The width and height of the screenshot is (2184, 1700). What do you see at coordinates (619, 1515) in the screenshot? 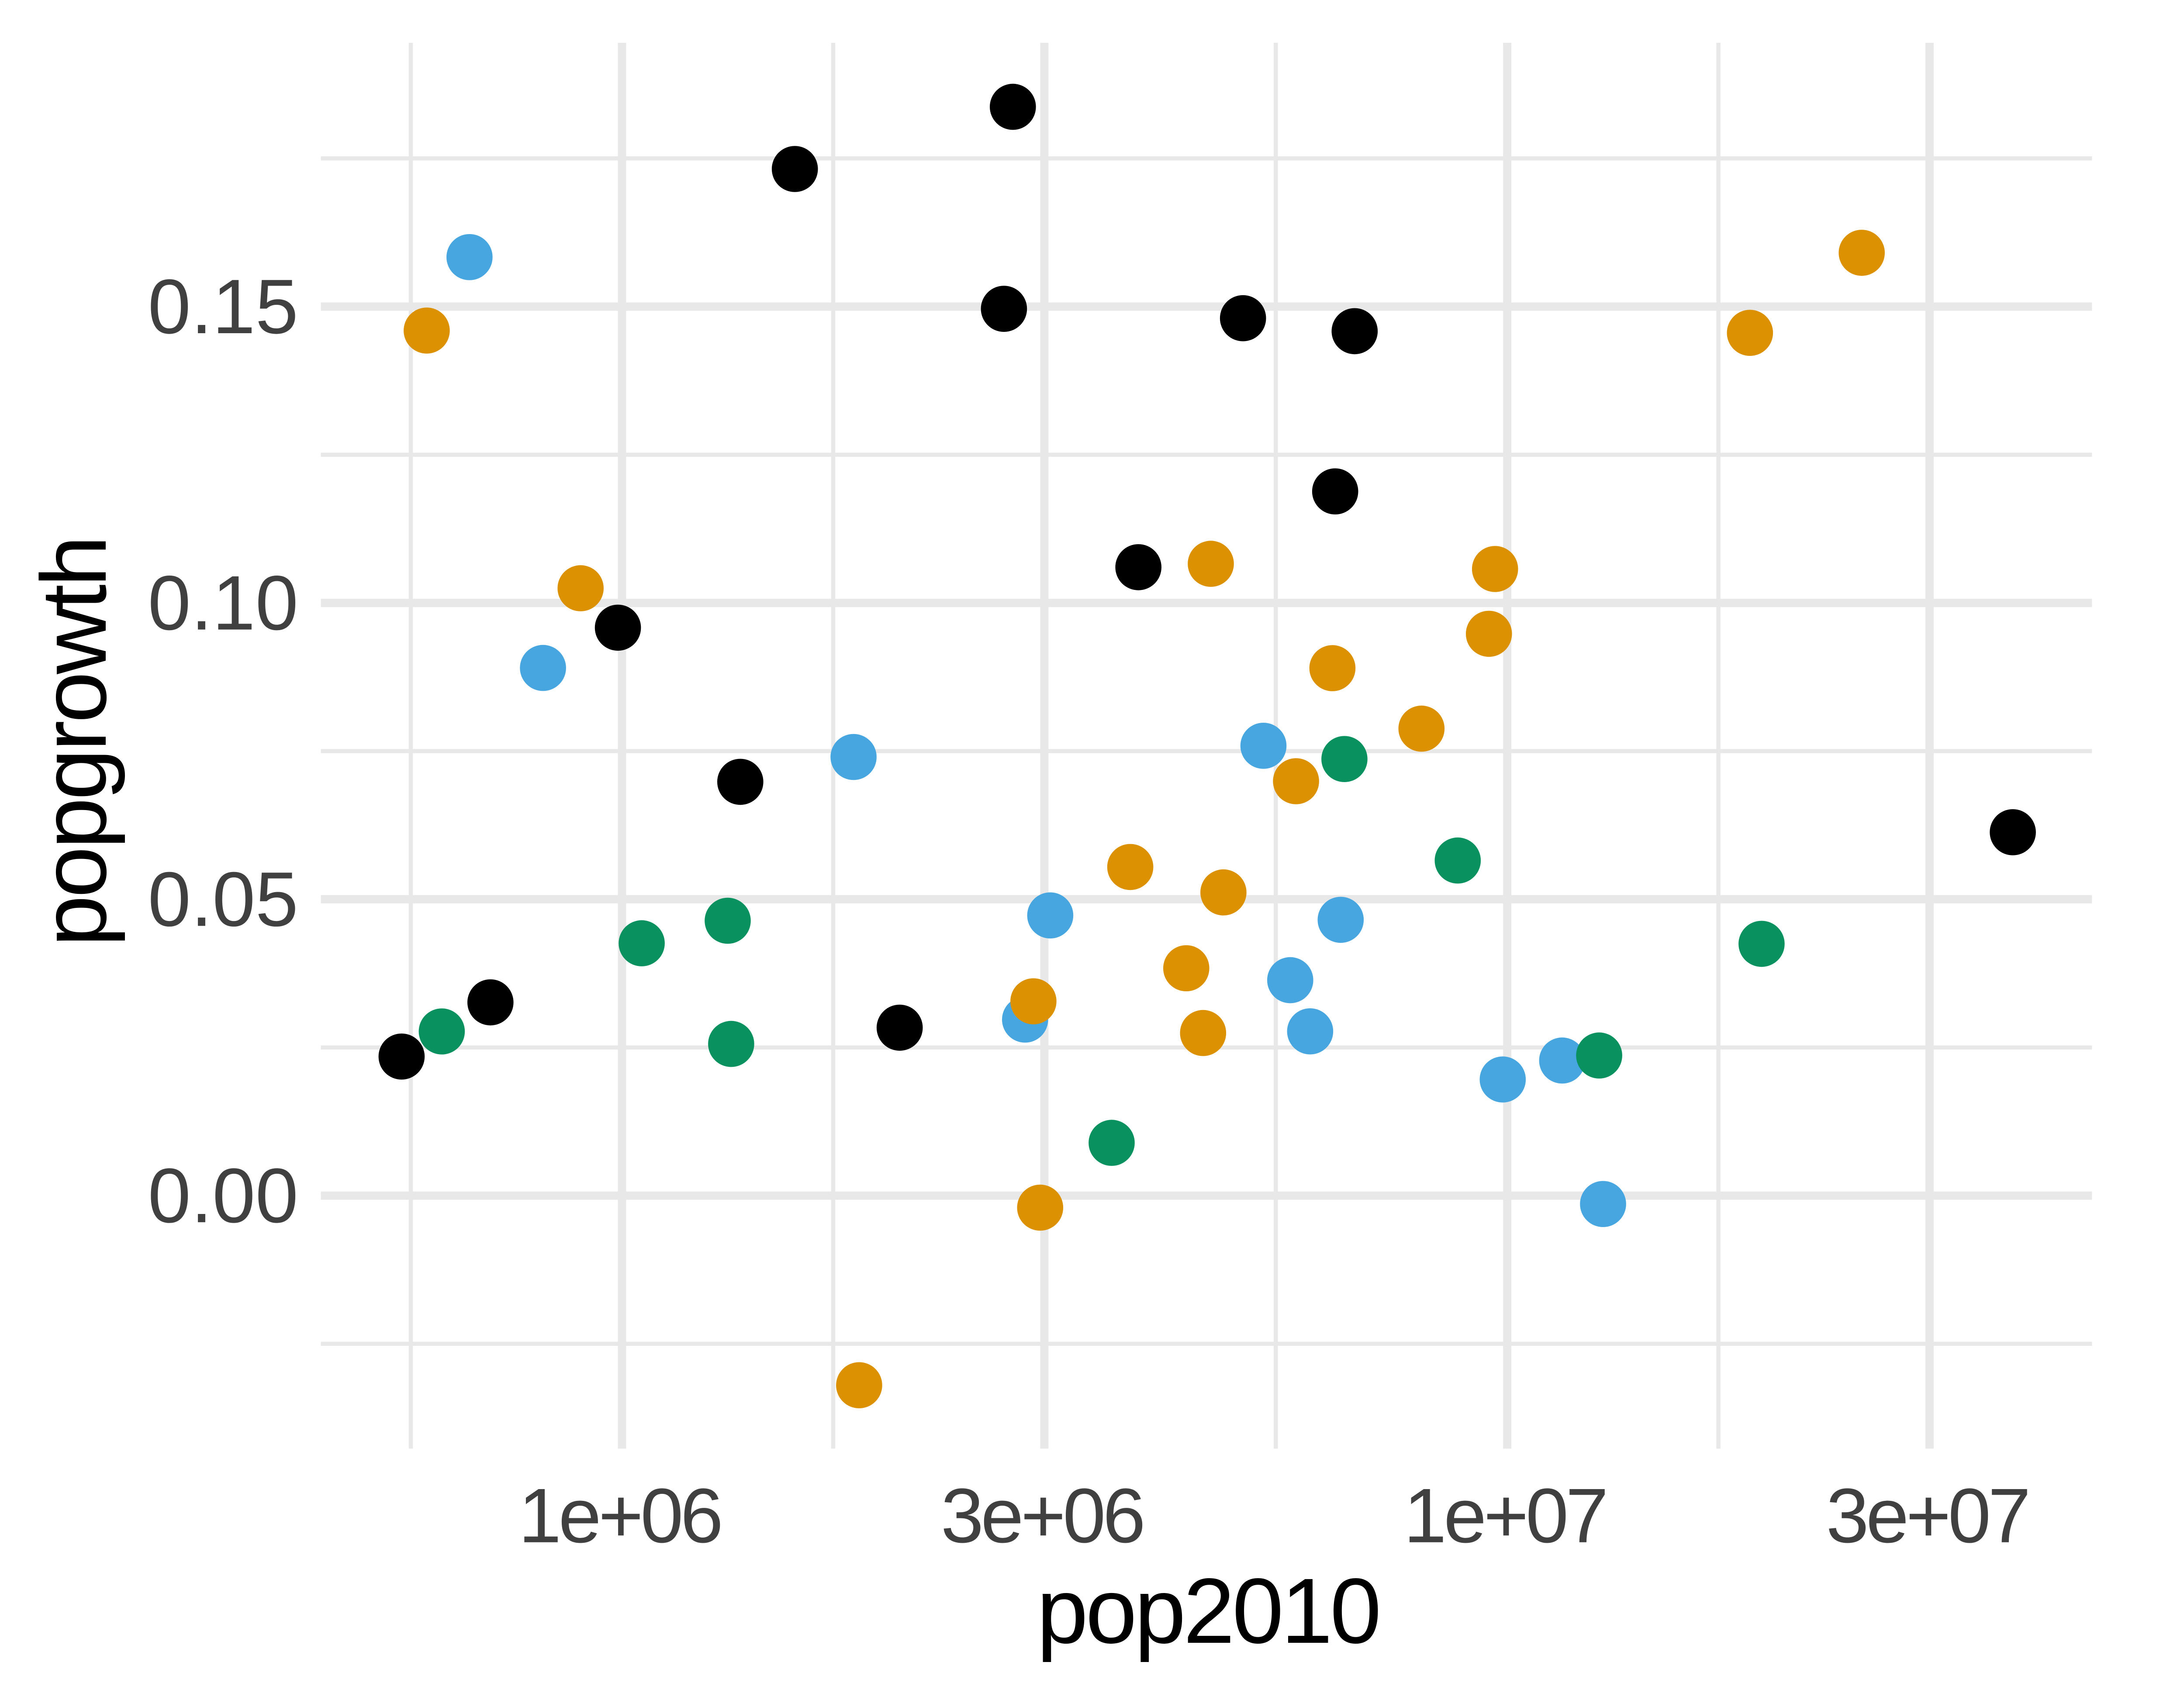
I see `svg-text: 1e+06` at bounding box center [619, 1515].